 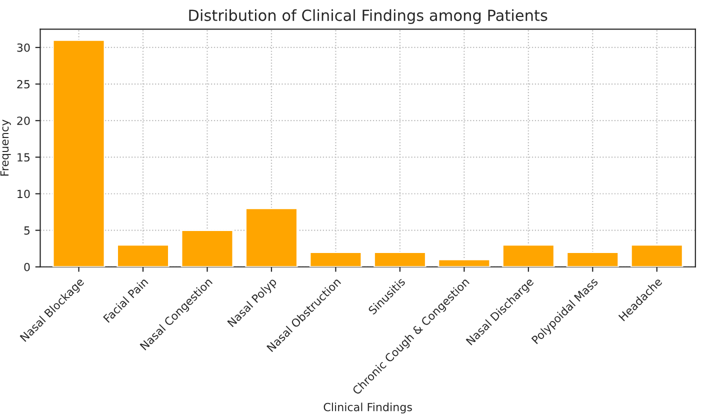 I want to click on y-tick-label: 25, so click(x=23, y=84).